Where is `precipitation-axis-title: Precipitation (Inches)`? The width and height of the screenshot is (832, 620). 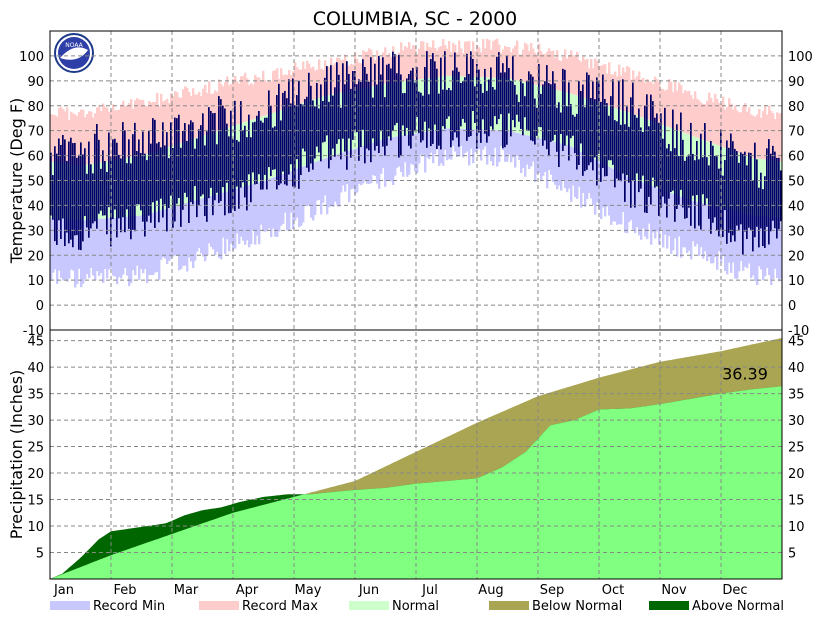 precipitation-axis-title: Precipitation (Inches) is located at coordinates (16, 455).